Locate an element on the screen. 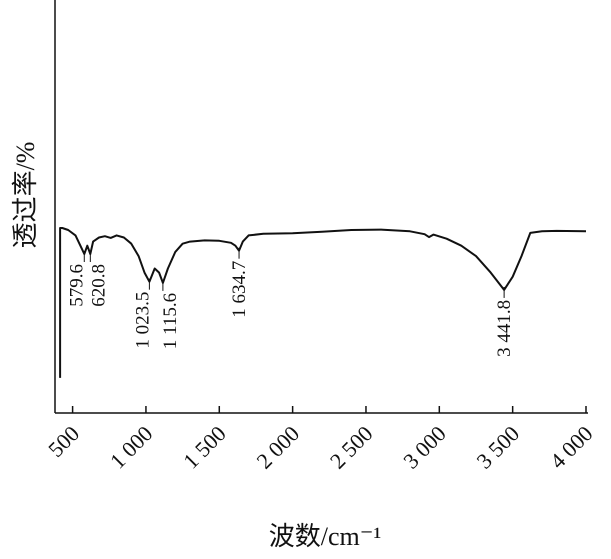  x-ticks: 500 1 000 1 500 2 000 2 500 3 000 3 500 4 000 is located at coordinates (320, 440).